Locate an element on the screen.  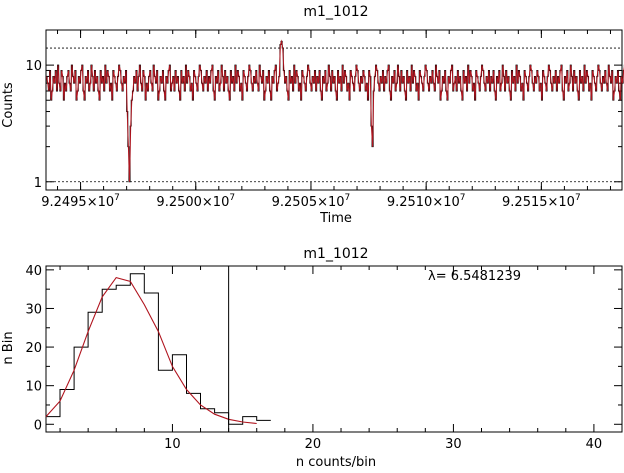
hist-y-tick-label-3: 30 is located at coordinates (33, 309).